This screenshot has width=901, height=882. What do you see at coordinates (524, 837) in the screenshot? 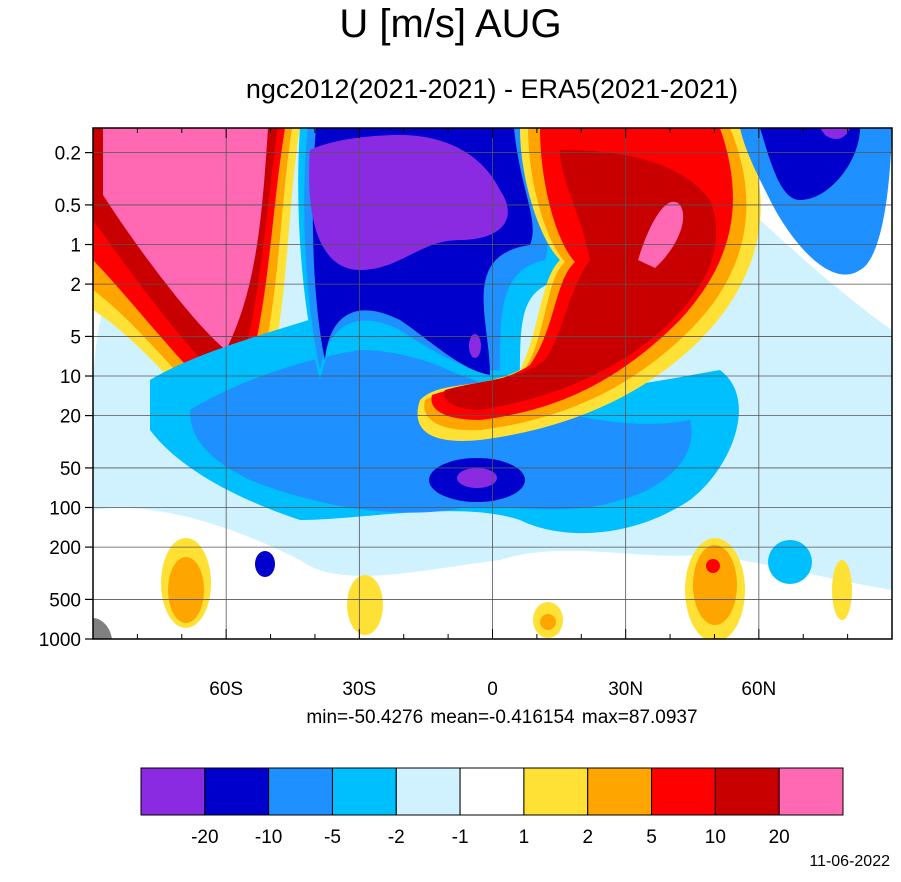
I see `colorbar-label: 1` at bounding box center [524, 837].